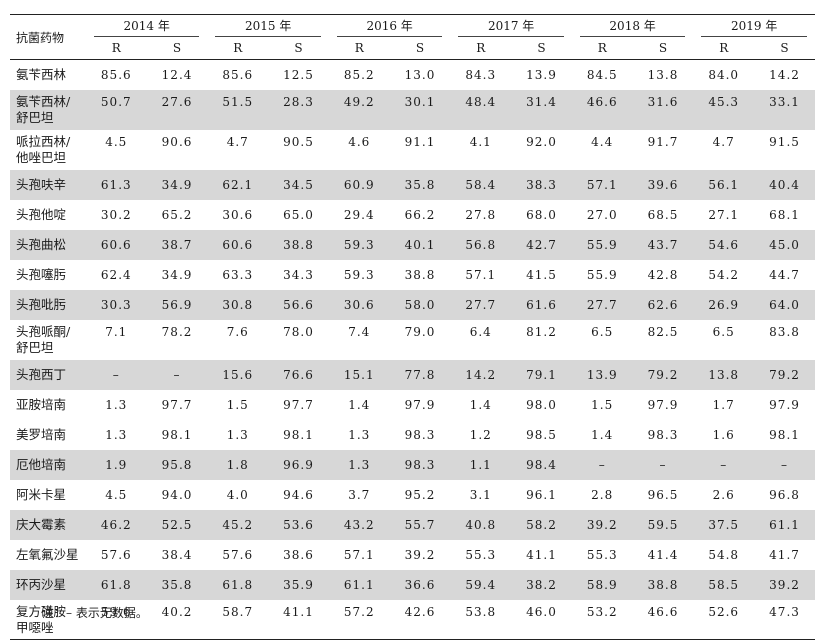  I want to click on drug-name-line: 头孢噻肟, so click(41, 274).